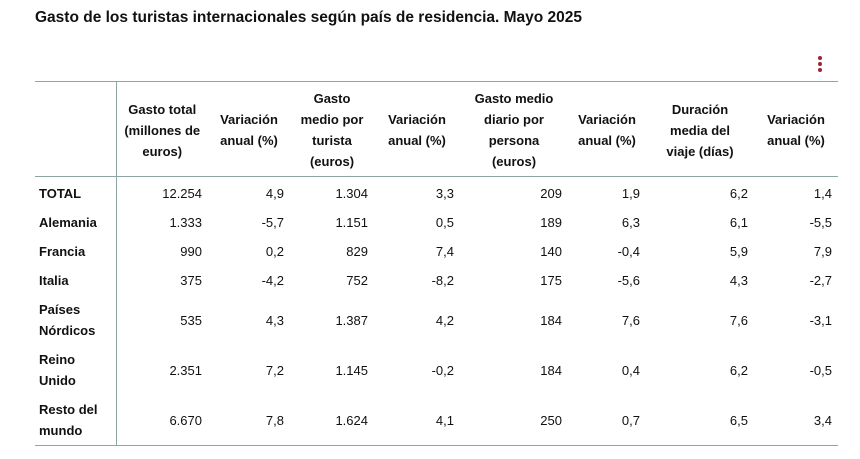 The image size is (860, 459). What do you see at coordinates (274, 251) in the screenshot?
I see `table-cell: 0,2` at bounding box center [274, 251].